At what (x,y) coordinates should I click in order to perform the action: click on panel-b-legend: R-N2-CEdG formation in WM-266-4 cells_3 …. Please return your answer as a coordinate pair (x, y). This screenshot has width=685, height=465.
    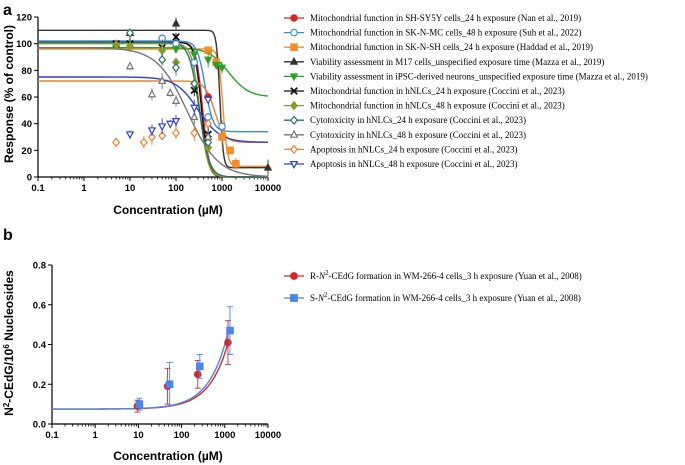
    Looking at the image, I should click on (433, 286).